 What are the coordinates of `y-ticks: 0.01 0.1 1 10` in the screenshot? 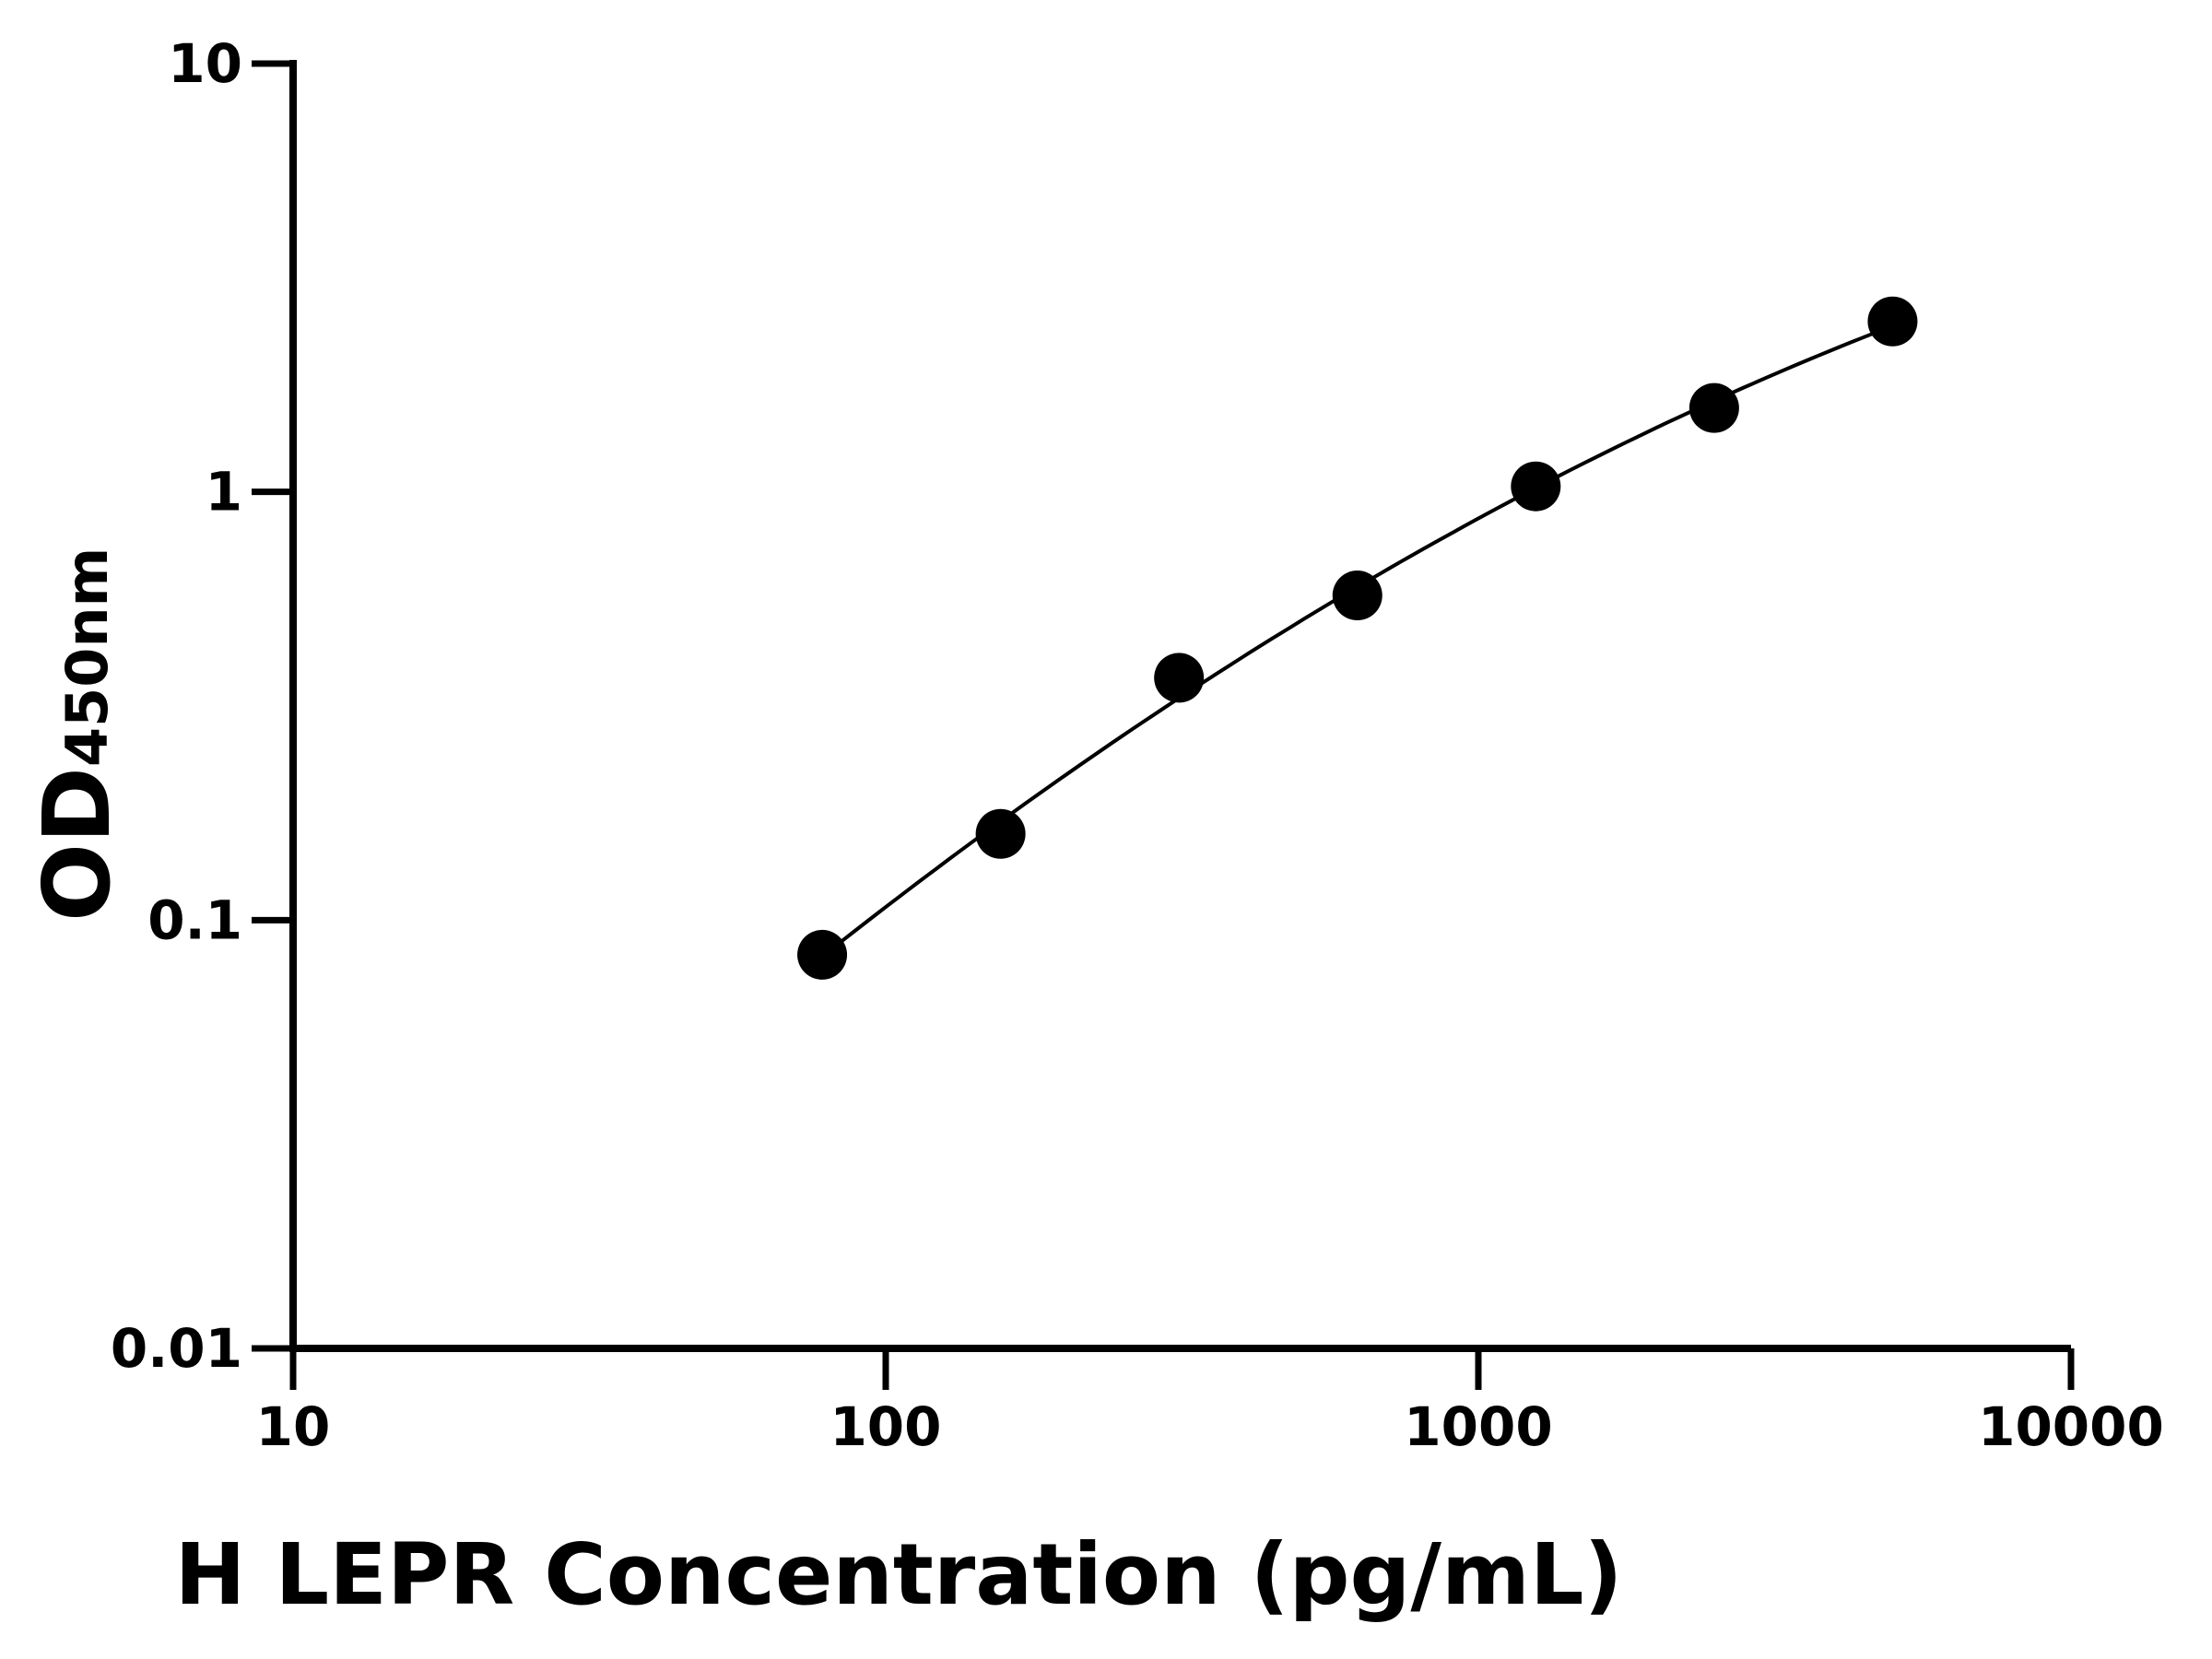 It's located at (202, 706).